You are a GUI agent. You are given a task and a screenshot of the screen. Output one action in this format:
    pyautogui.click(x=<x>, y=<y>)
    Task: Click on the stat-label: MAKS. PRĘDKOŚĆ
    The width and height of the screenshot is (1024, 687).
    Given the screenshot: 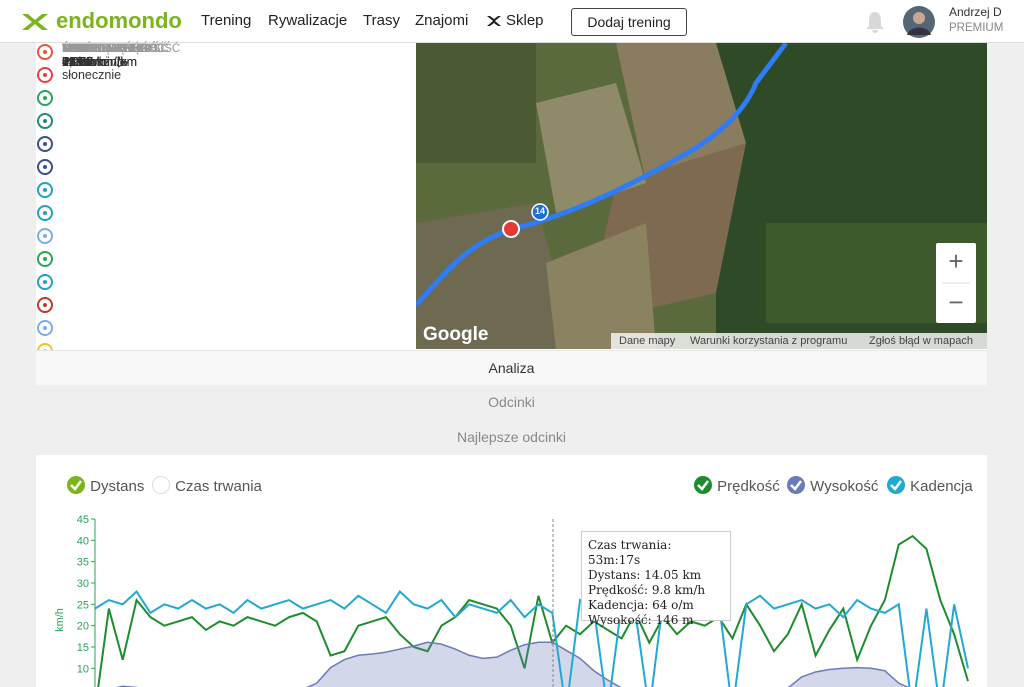 What is the action you would take?
    pyautogui.click(x=114, y=49)
    